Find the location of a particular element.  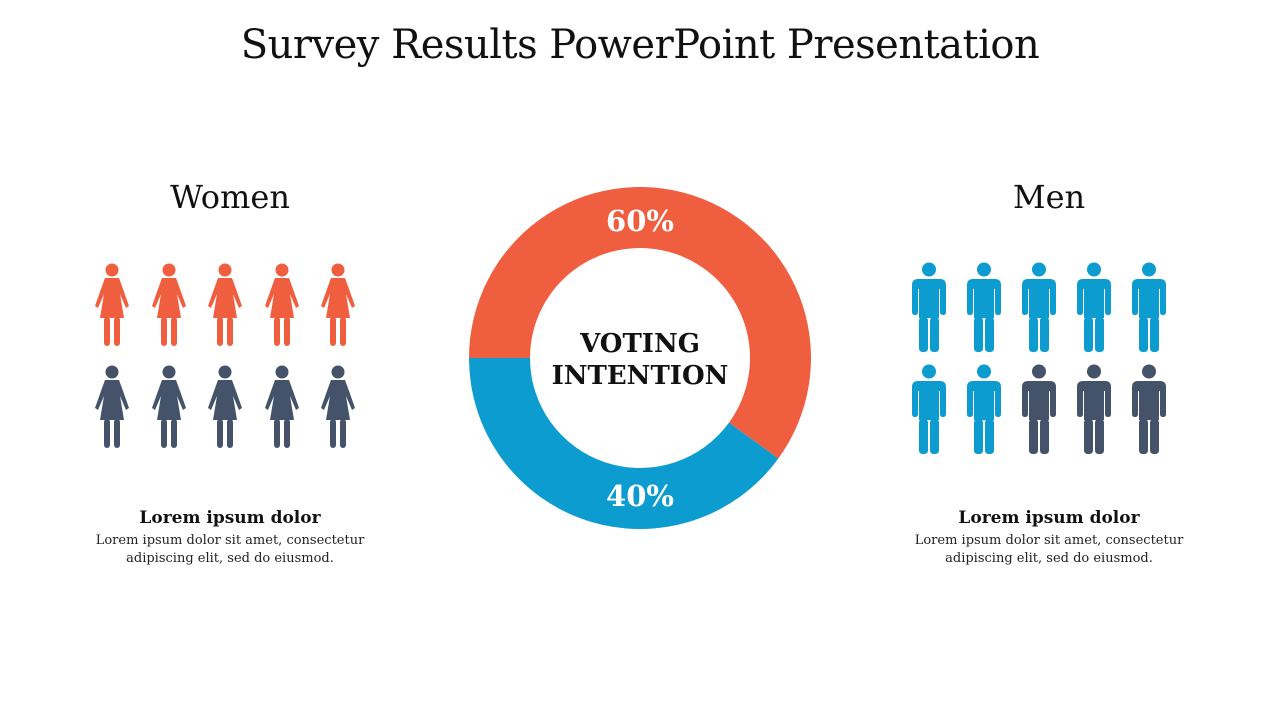

men-caption-heading: Lorem ipsum dolor is located at coordinates (1049, 518).